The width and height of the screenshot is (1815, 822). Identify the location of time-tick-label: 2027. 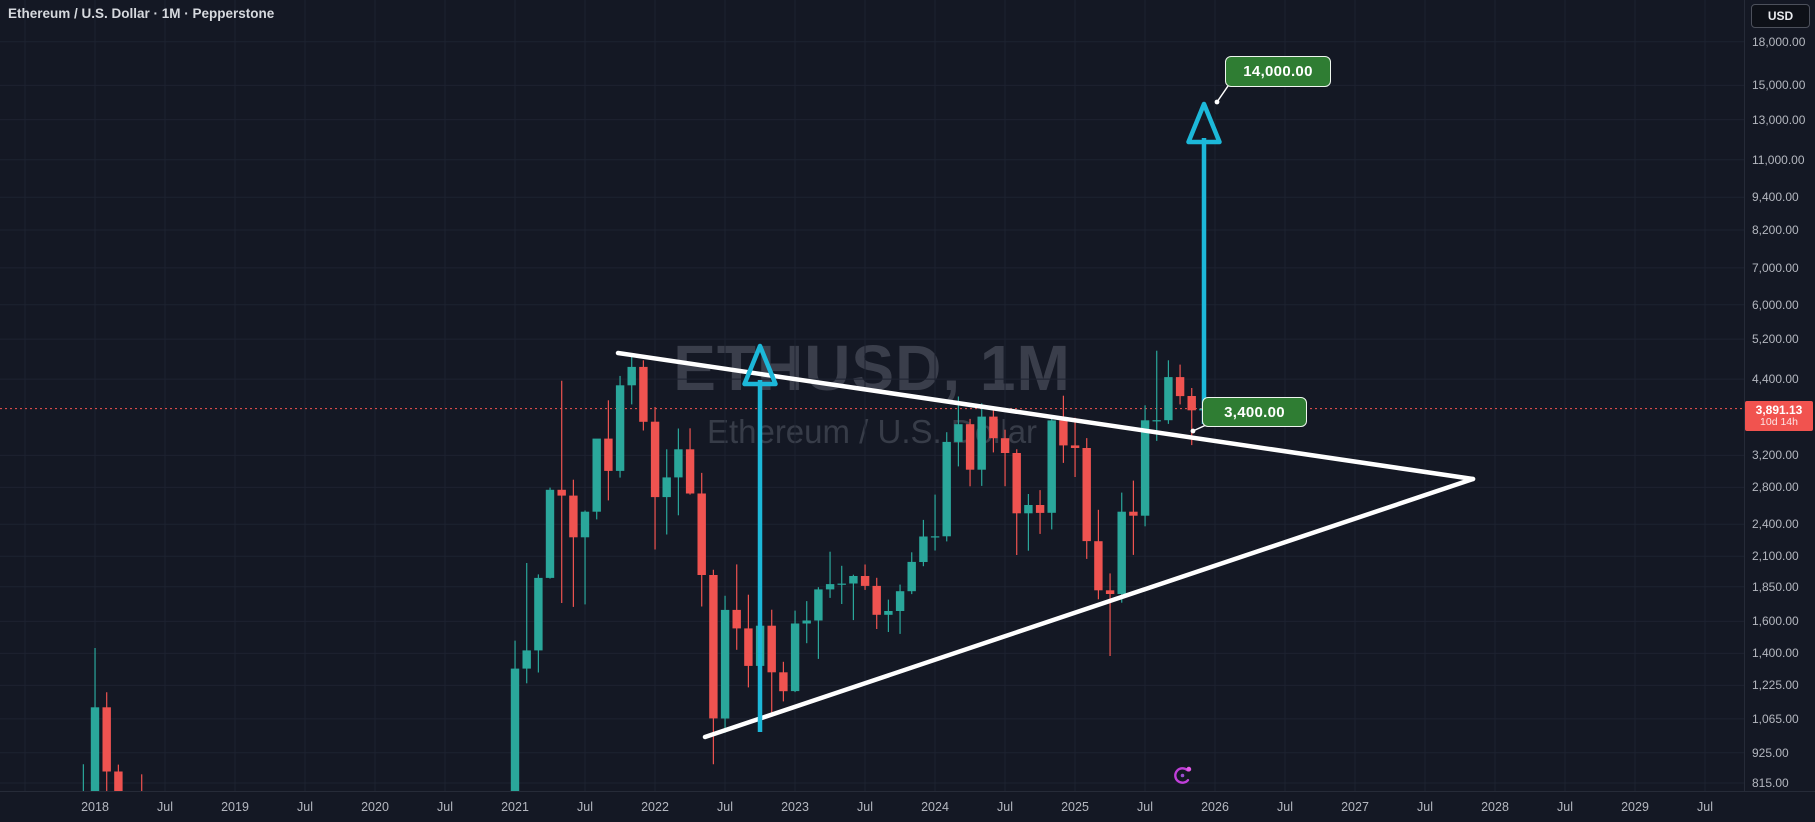
(1355, 807).